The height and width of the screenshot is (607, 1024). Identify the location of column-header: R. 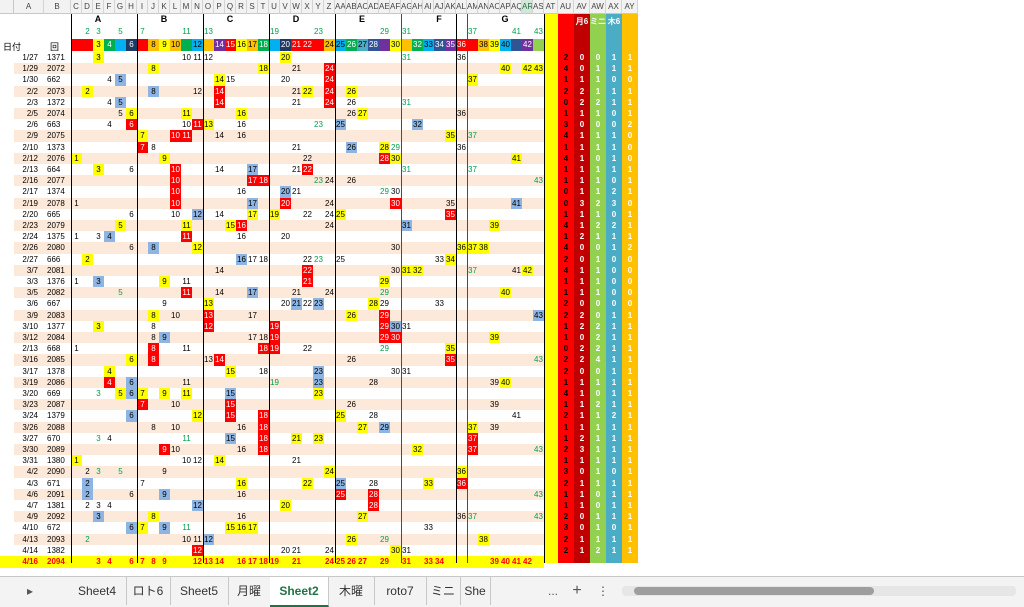
(241, 7).